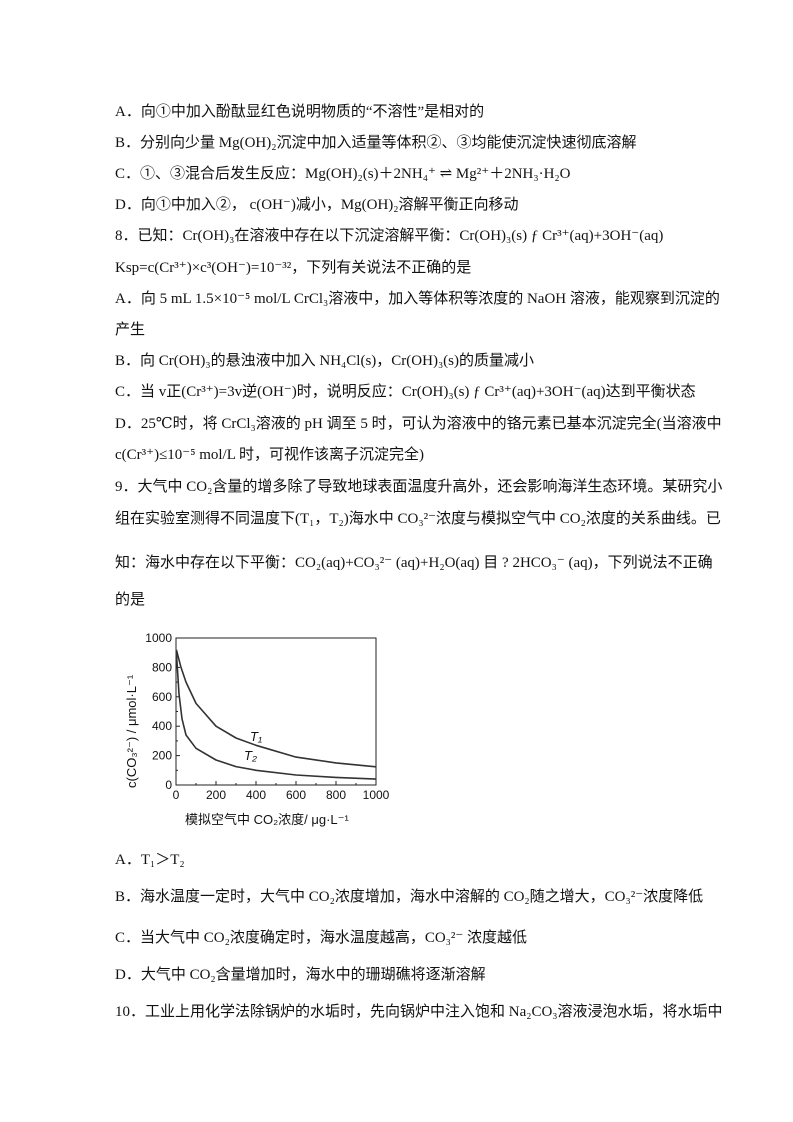  What do you see at coordinates (256, 795) in the screenshot?
I see `x-tick-label: 400` at bounding box center [256, 795].